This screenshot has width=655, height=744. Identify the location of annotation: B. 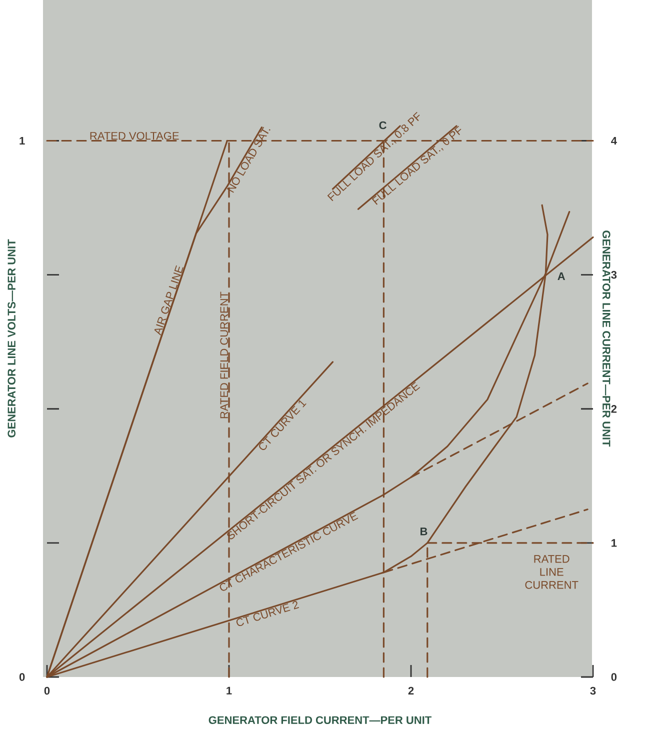
(424, 532).